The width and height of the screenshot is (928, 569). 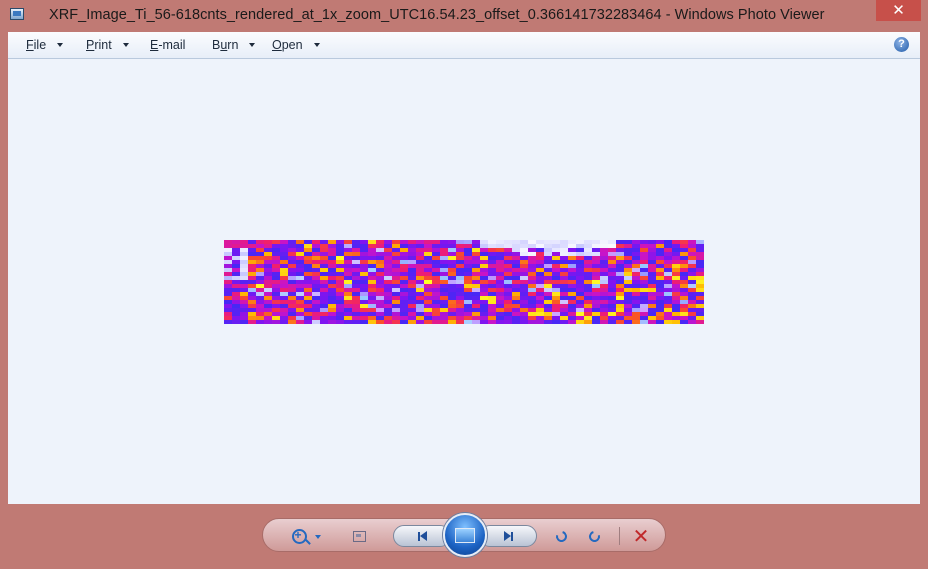 I want to click on menu-print: Print, so click(x=107, y=45).